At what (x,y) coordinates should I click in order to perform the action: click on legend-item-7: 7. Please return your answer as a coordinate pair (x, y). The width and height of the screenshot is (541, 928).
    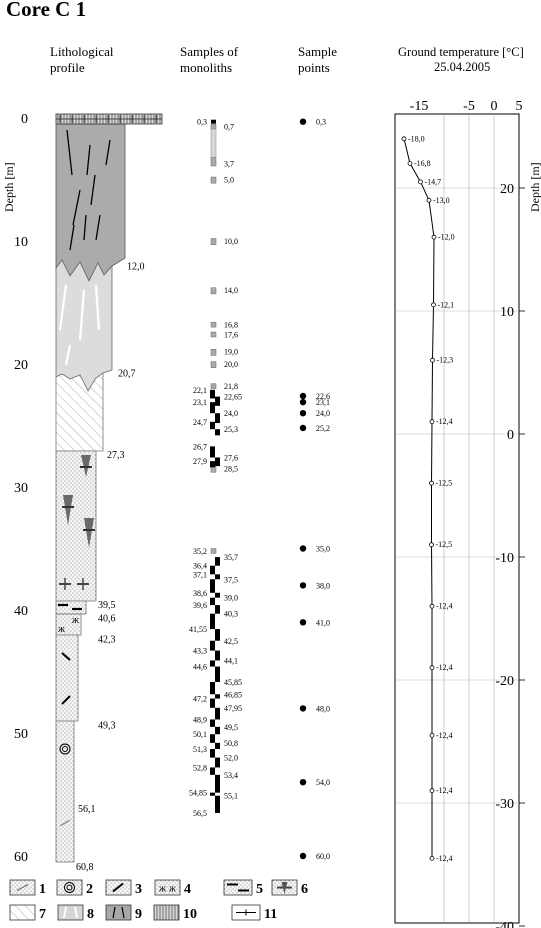
    Looking at the image, I should click on (27, 913).